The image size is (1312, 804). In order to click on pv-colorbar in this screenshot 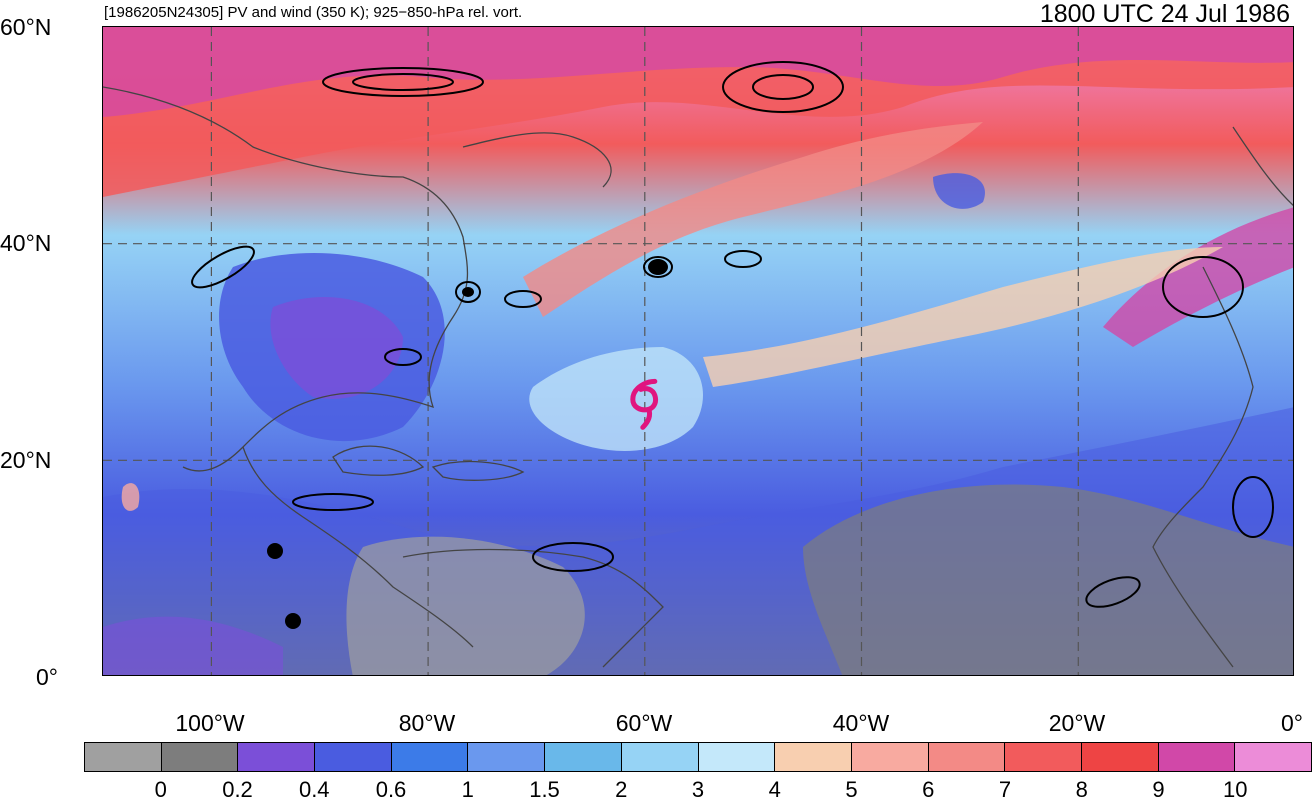, I will do `click(698, 757)`.